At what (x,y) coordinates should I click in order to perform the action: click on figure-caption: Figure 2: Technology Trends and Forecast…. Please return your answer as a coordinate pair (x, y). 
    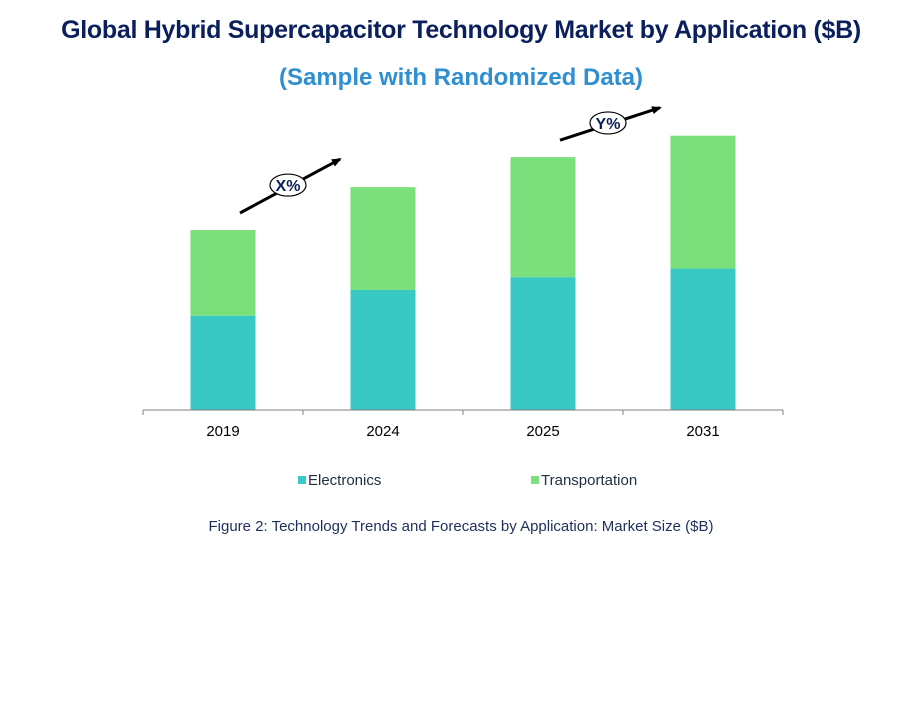
    Looking at the image, I should click on (461, 526).